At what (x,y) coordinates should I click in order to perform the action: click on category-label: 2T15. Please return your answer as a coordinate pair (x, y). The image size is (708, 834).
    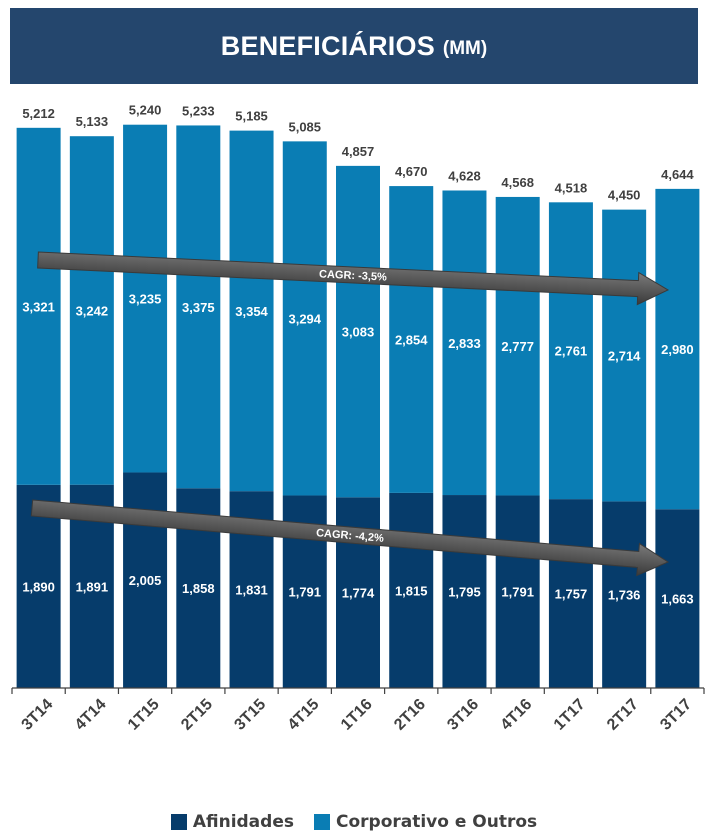
    Looking at the image, I should click on (197, 715).